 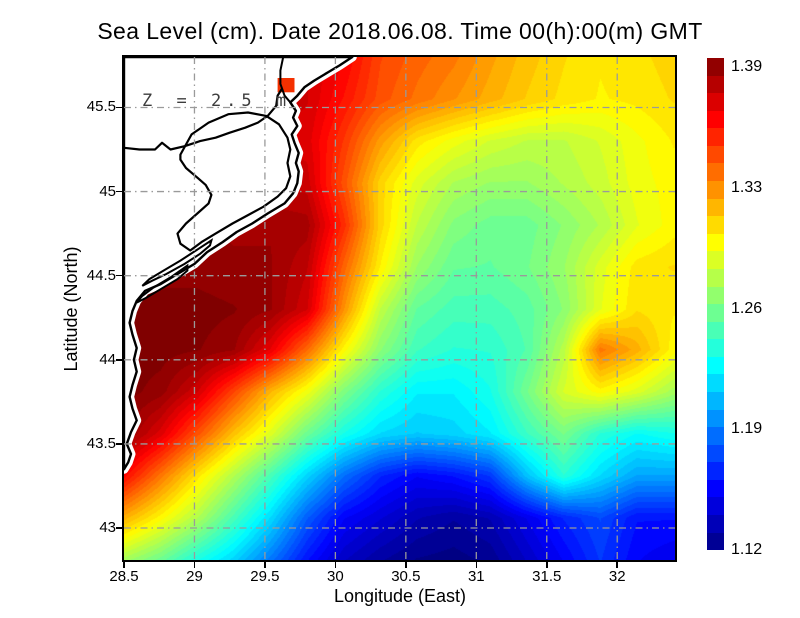 I want to click on x-tick-label: 32, so click(x=617, y=576).